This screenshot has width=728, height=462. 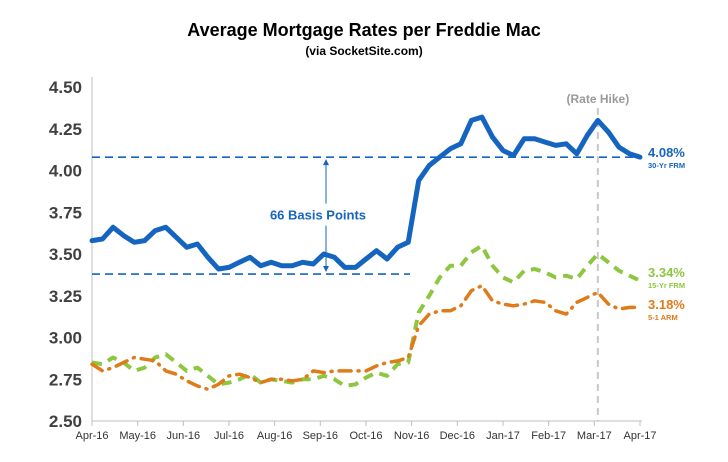 What do you see at coordinates (91, 436) in the screenshot?
I see `x-tick-label: Apr-16` at bounding box center [91, 436].